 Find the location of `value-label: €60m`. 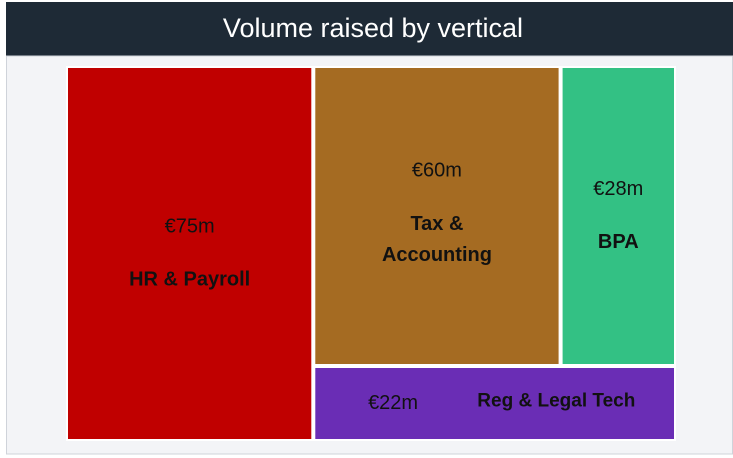

value-label: €60m is located at coordinates (437, 170).